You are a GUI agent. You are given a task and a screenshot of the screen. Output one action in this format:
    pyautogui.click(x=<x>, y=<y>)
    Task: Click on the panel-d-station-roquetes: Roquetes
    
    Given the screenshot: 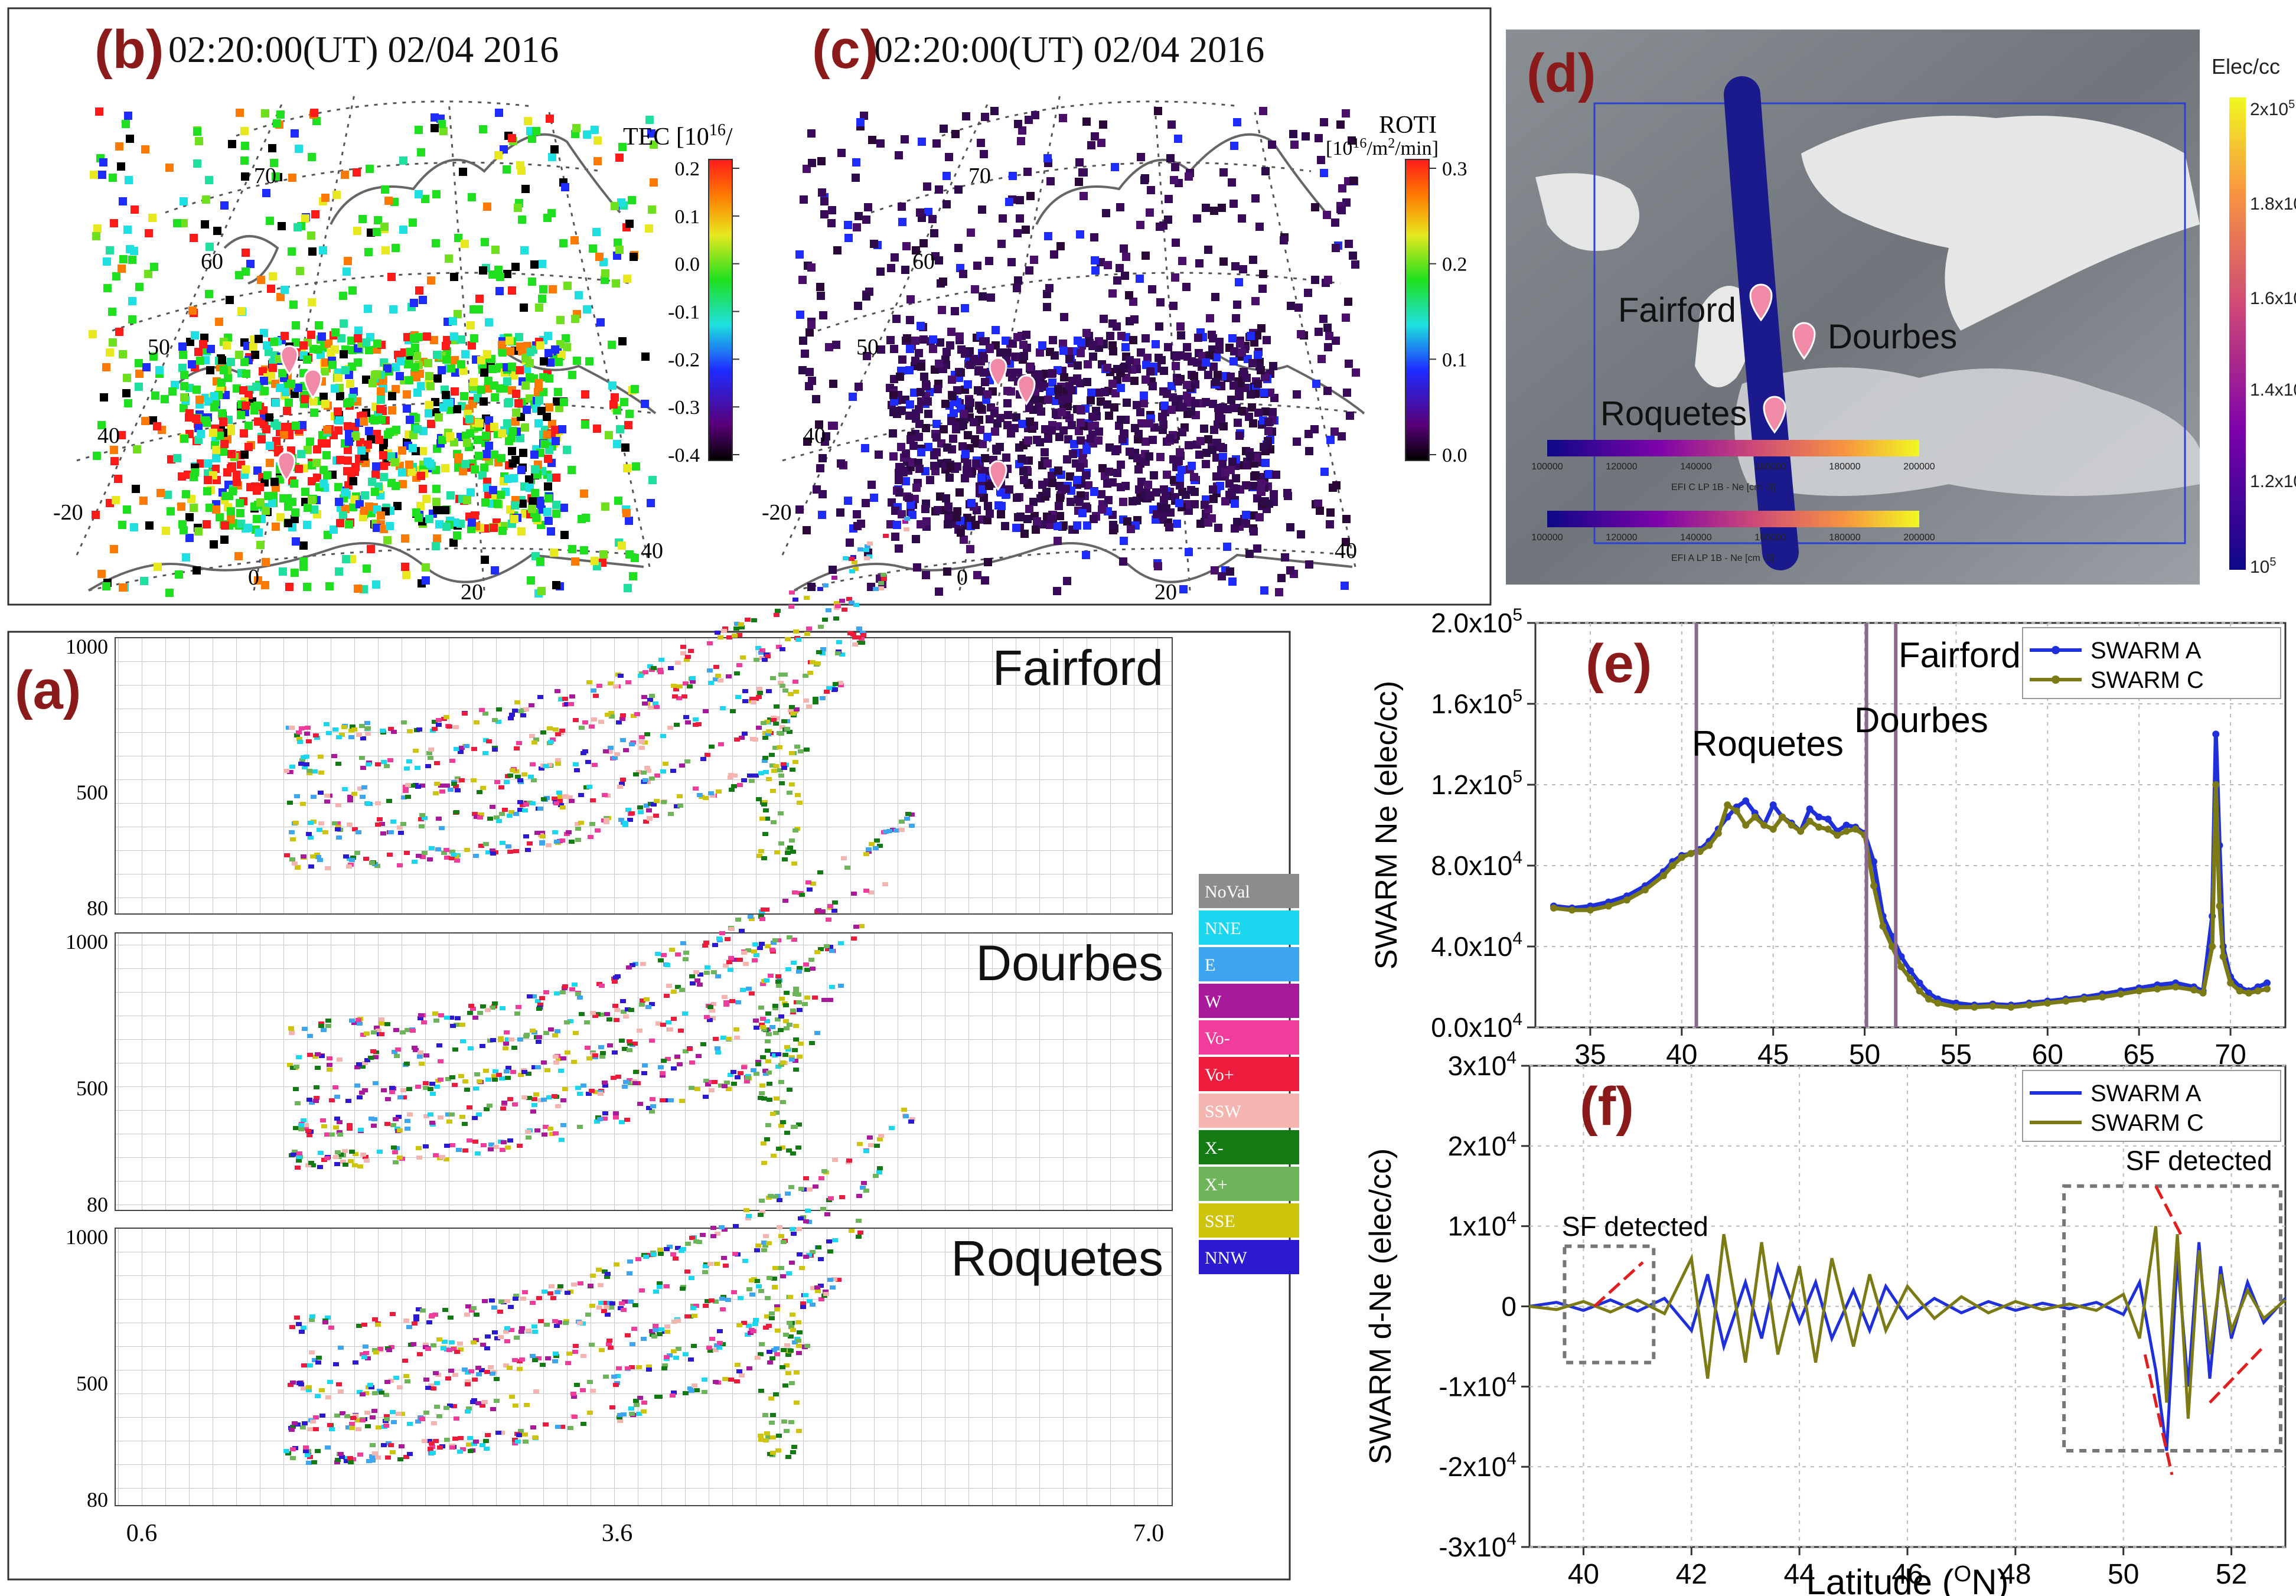 What is the action you would take?
    pyautogui.click(x=1674, y=413)
    